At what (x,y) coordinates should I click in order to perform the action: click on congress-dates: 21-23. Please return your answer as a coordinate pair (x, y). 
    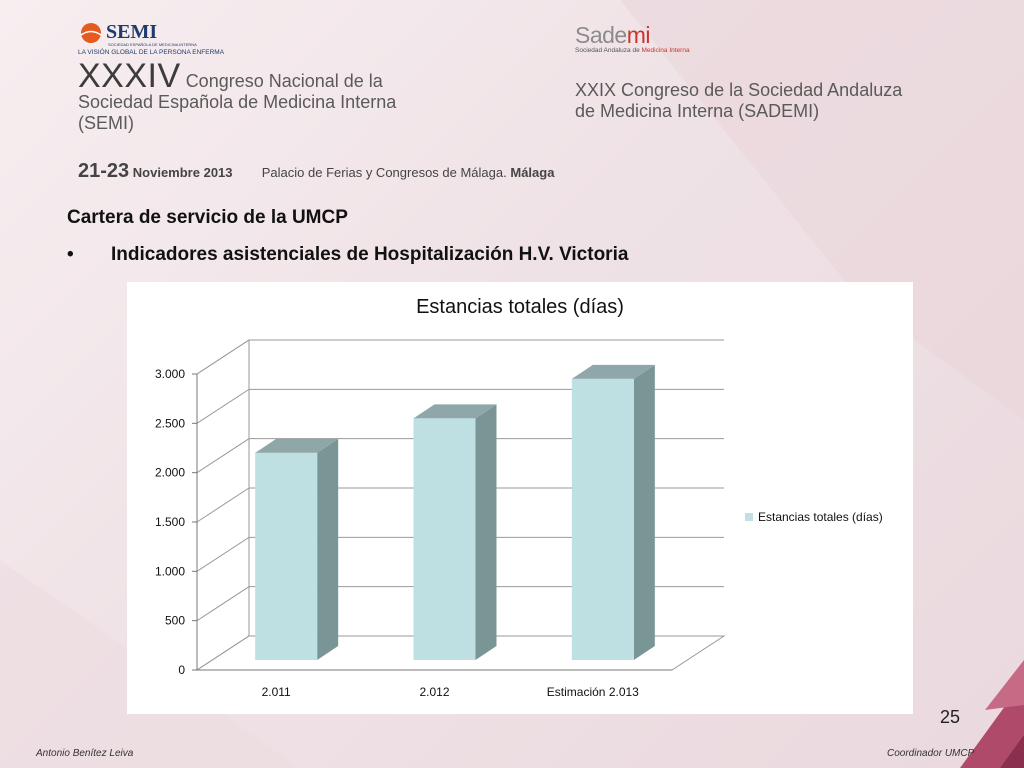
    Looking at the image, I should click on (104, 171).